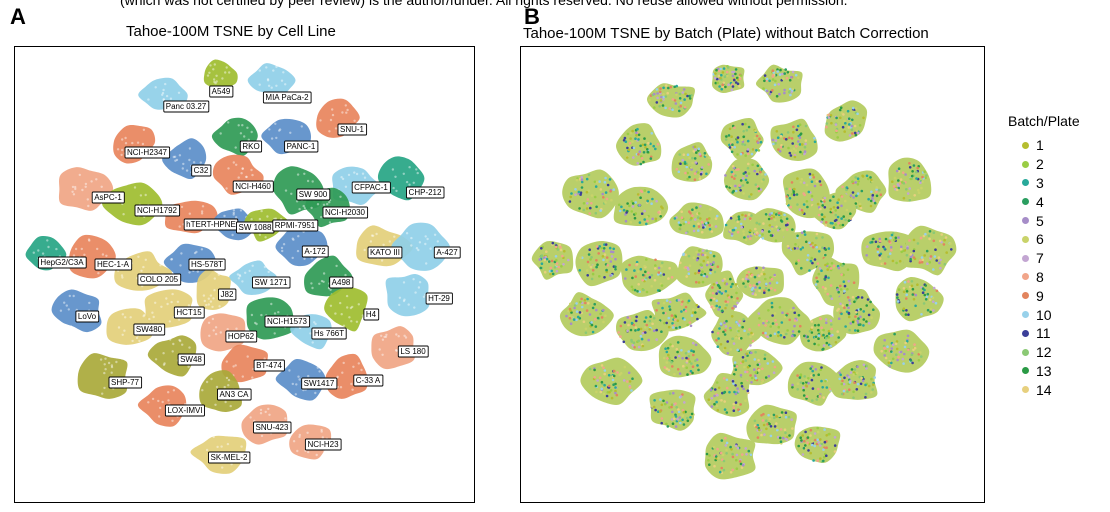 The height and width of the screenshot is (512, 1110). What do you see at coordinates (341, 282) in the screenshot?
I see `cluster-label: A498` at bounding box center [341, 282].